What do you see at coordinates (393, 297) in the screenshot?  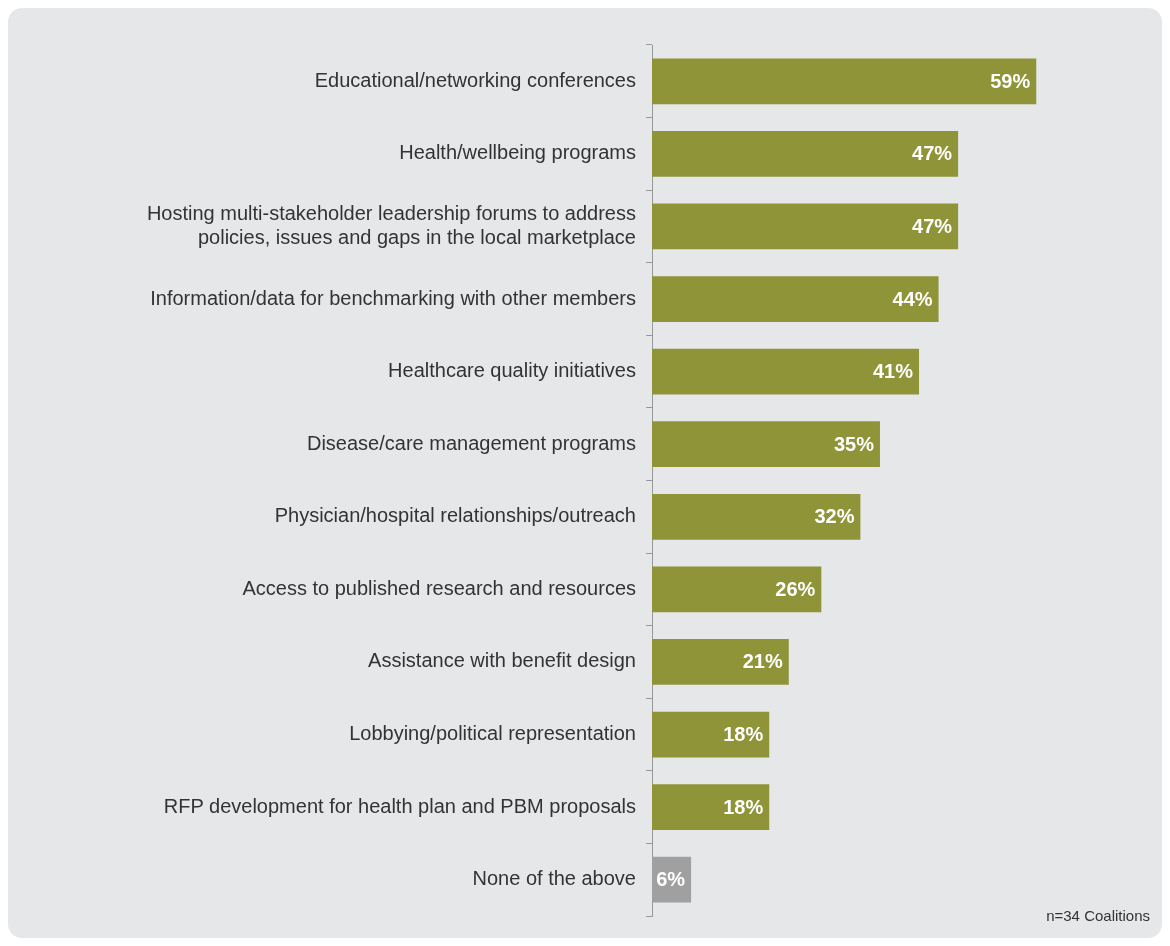 I see `y-tick-label: Information/data for benchmarking with other members` at bounding box center [393, 297].